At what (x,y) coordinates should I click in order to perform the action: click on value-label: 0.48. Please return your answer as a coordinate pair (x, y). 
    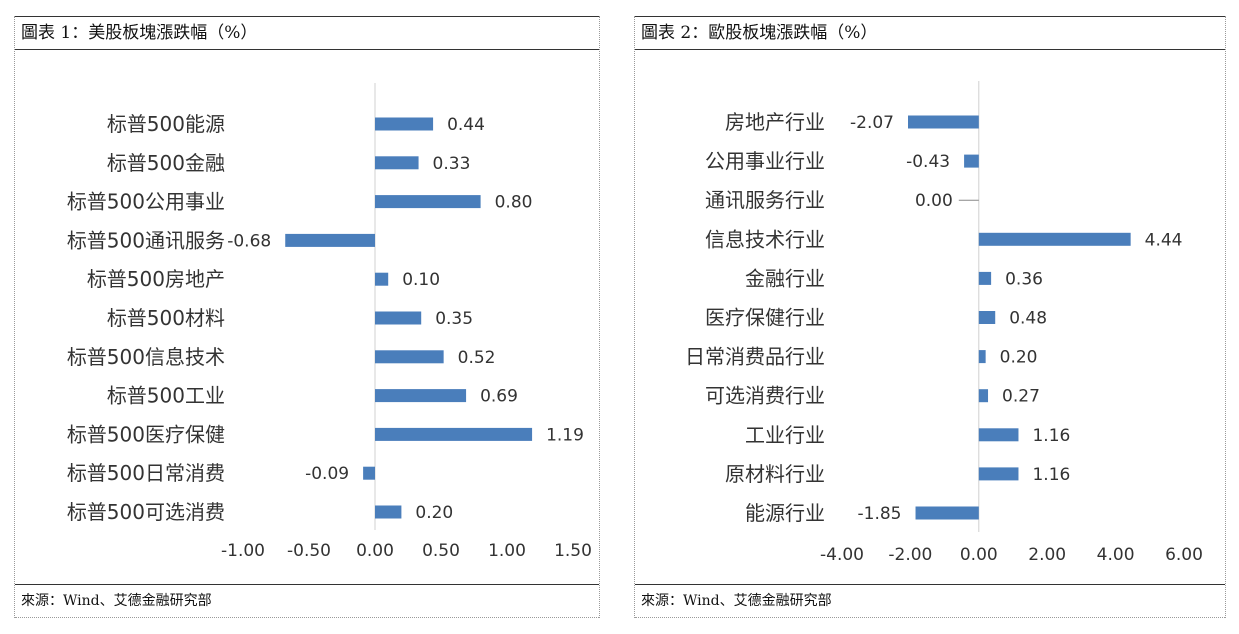
    Looking at the image, I should click on (1028, 319).